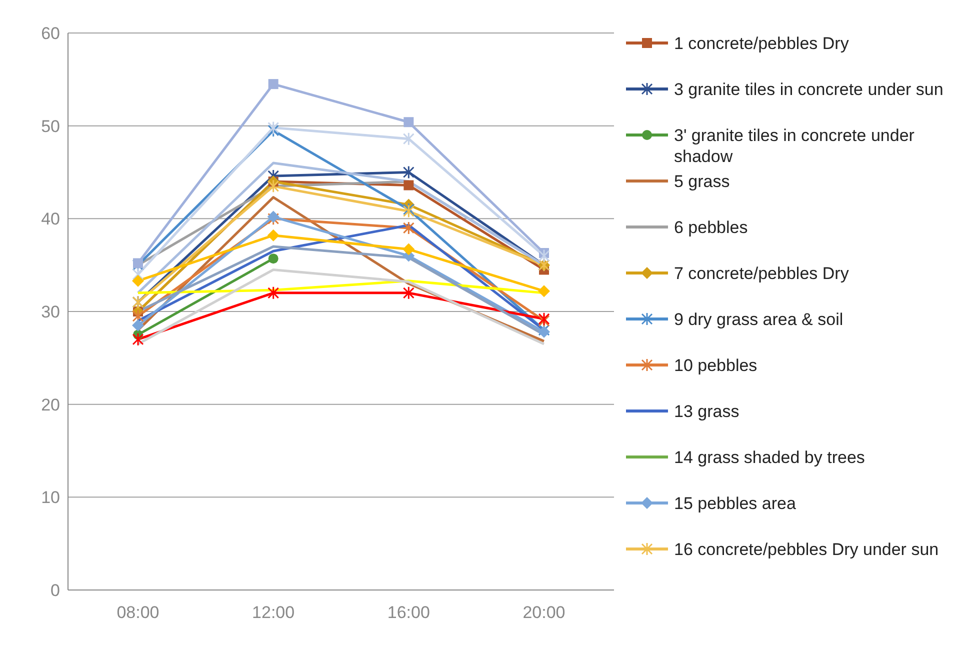  I want to click on x-tick-label: 16:00, so click(408, 612).